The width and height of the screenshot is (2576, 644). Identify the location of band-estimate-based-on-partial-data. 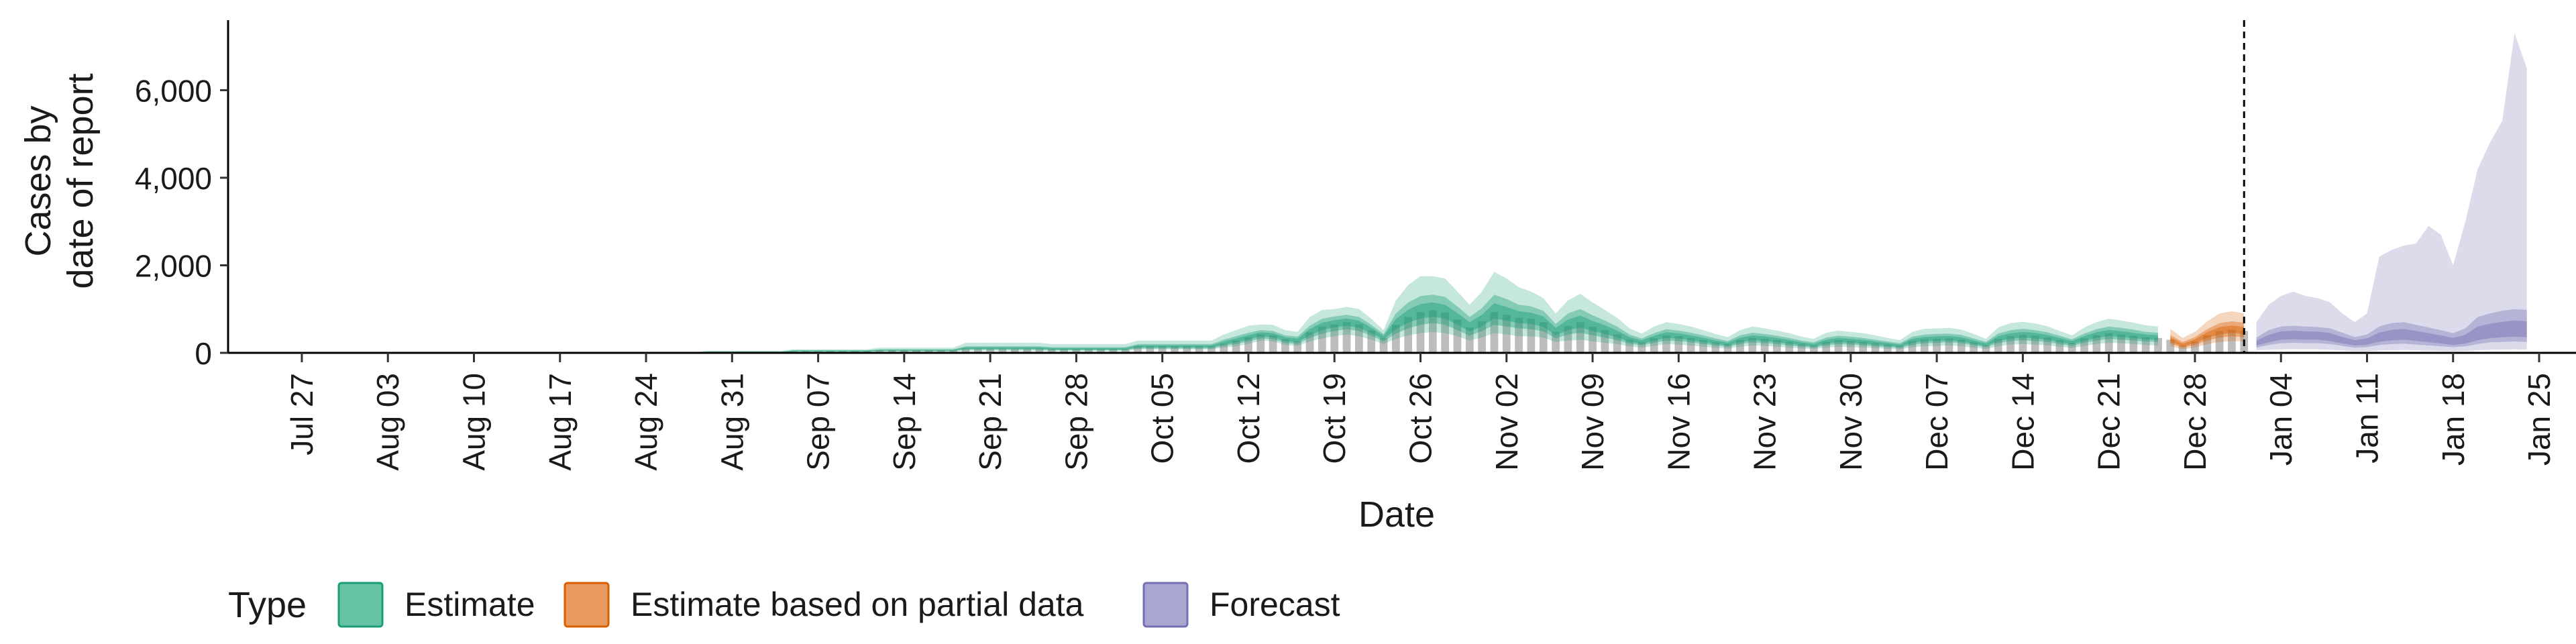
(2207, 330).